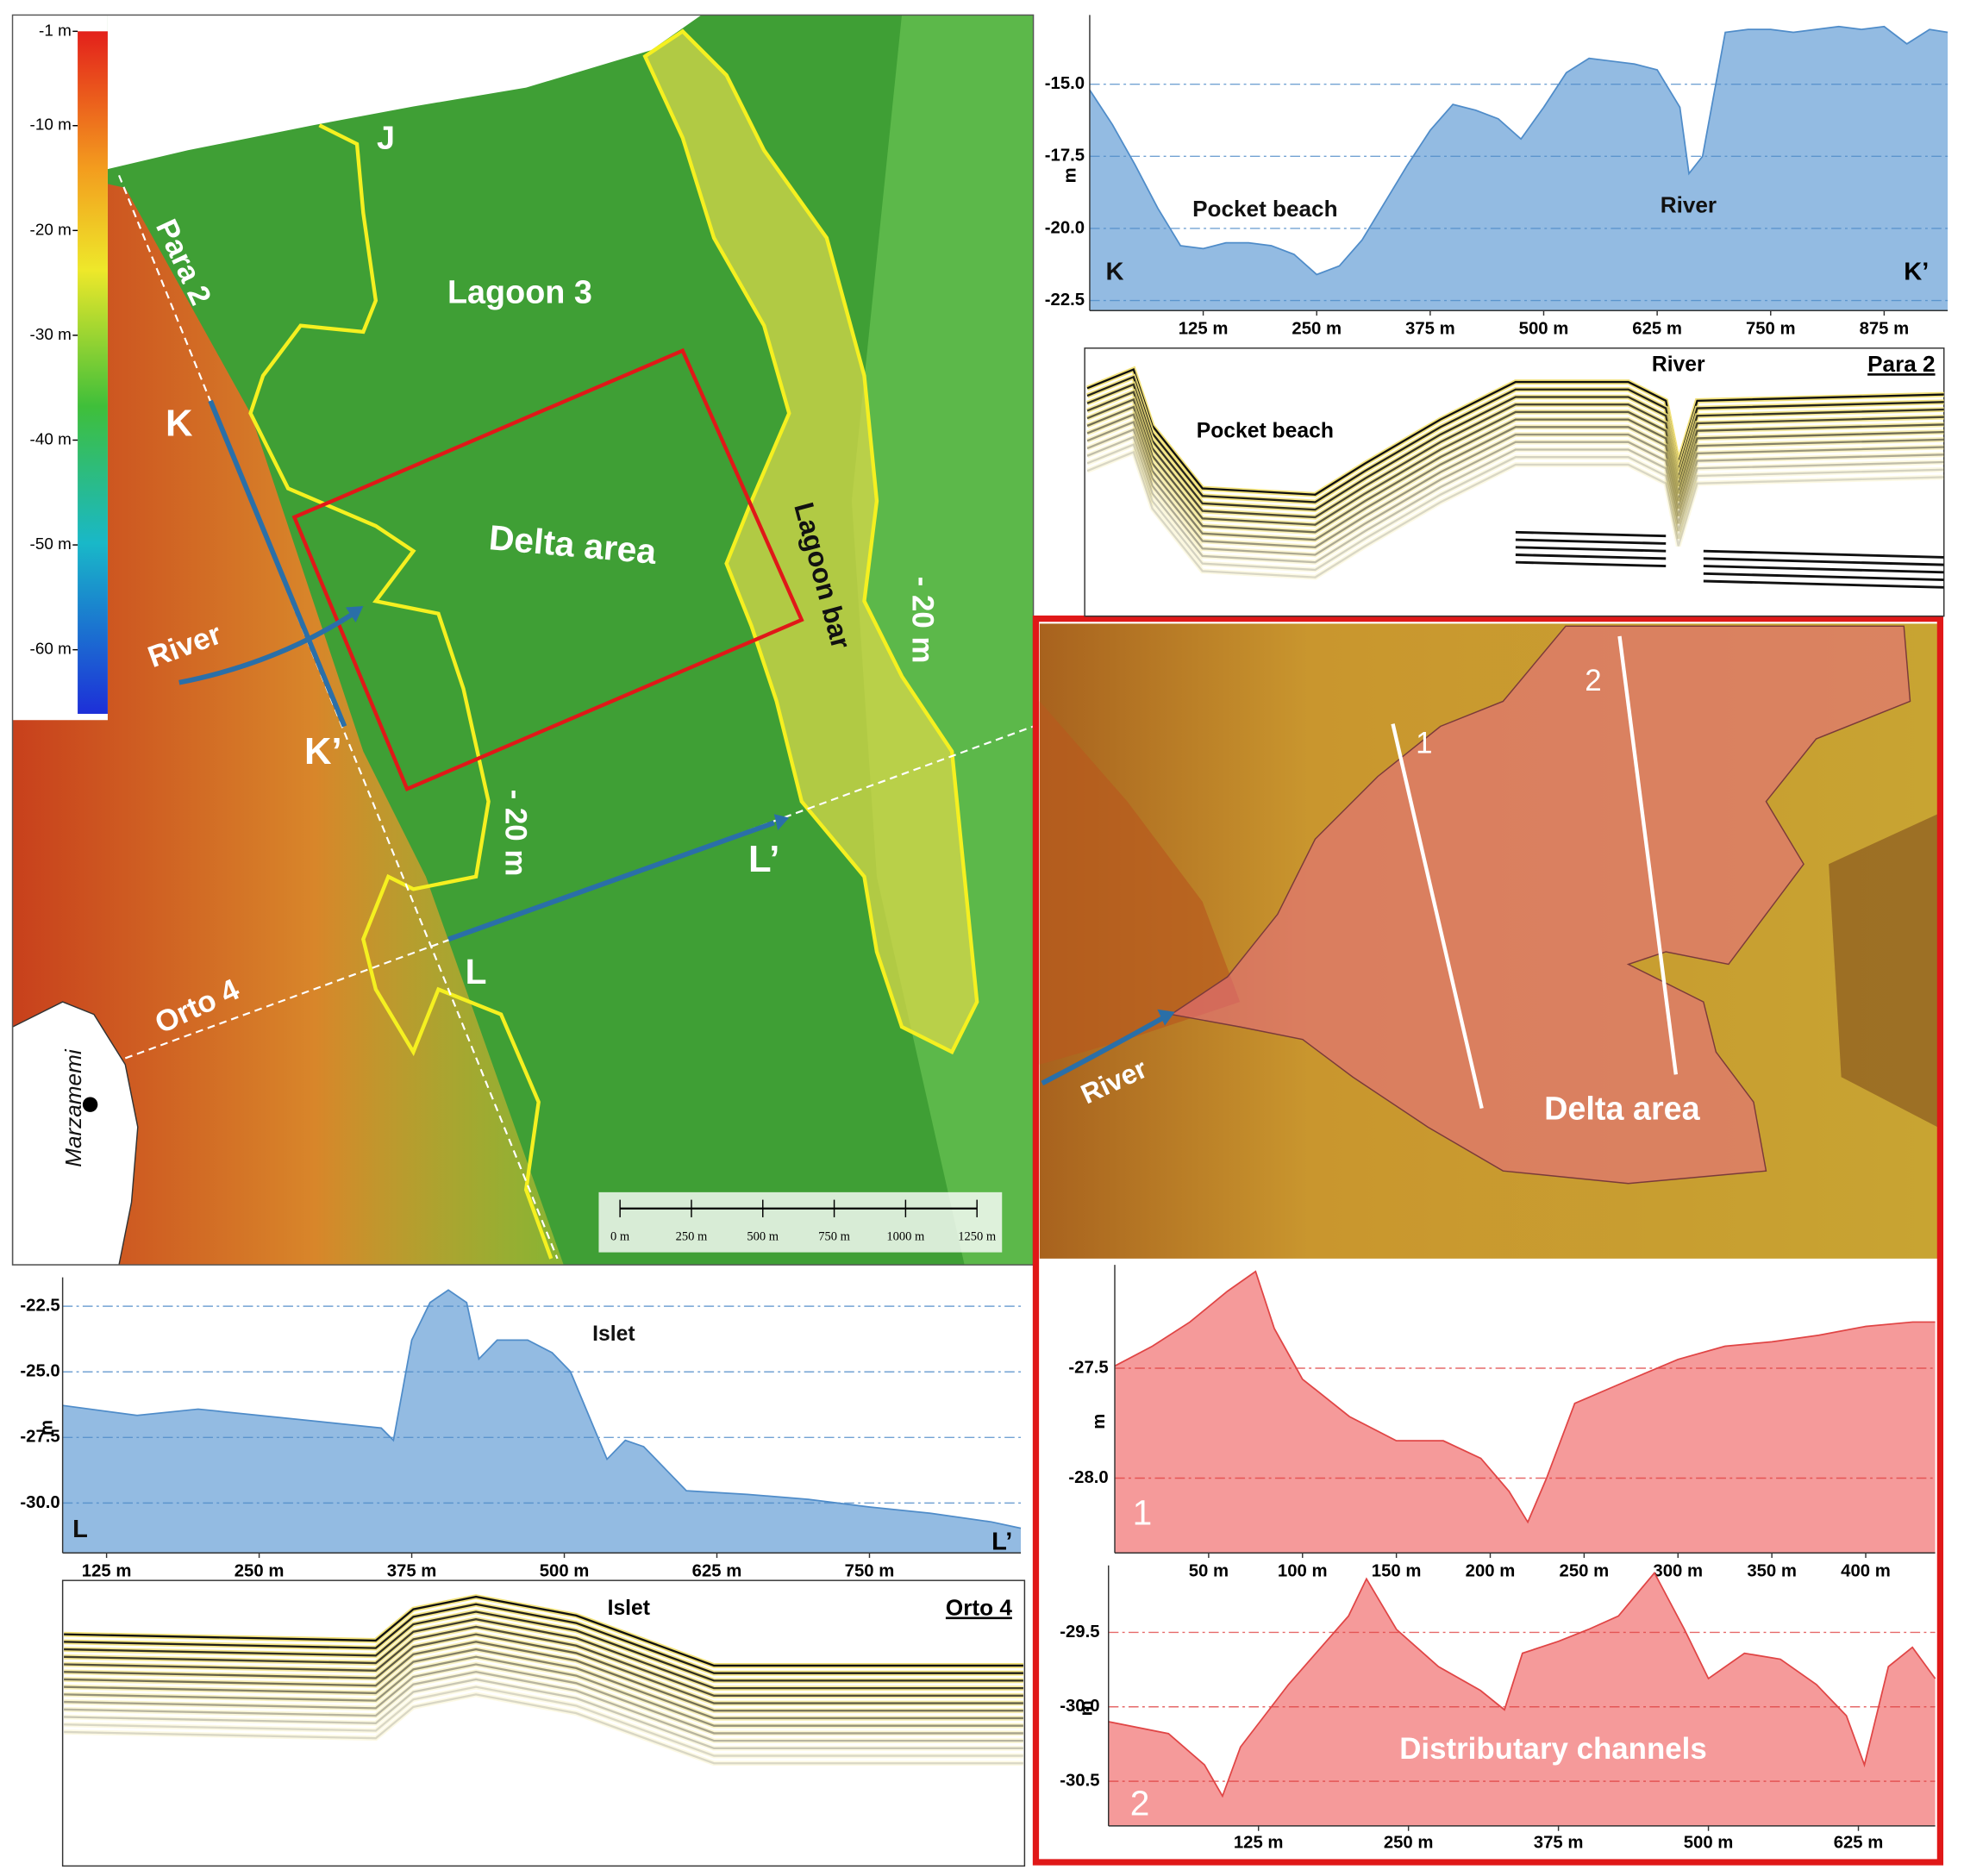 Image resolution: width=1964 pixels, height=1876 pixels. Describe the element at coordinates (476, 972) in the screenshot. I see `map-label: L` at that location.